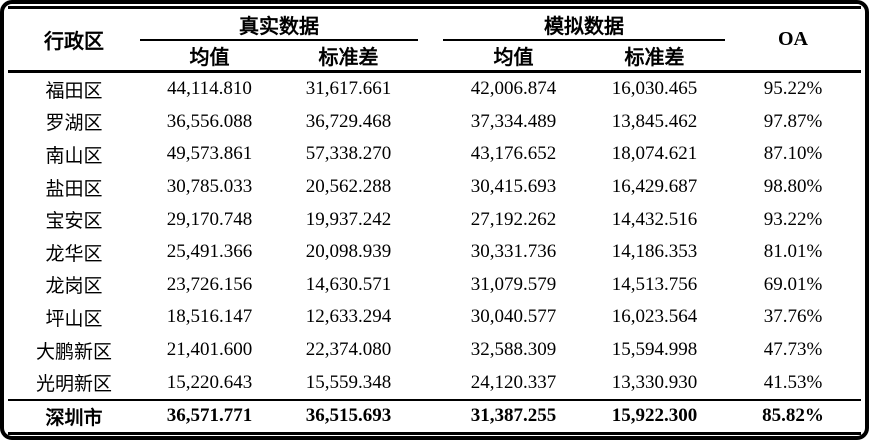 Image resolution: width=869 pixels, height=440 pixels. I want to click on sim-mean-cell: 30,331.736, so click(513, 252).